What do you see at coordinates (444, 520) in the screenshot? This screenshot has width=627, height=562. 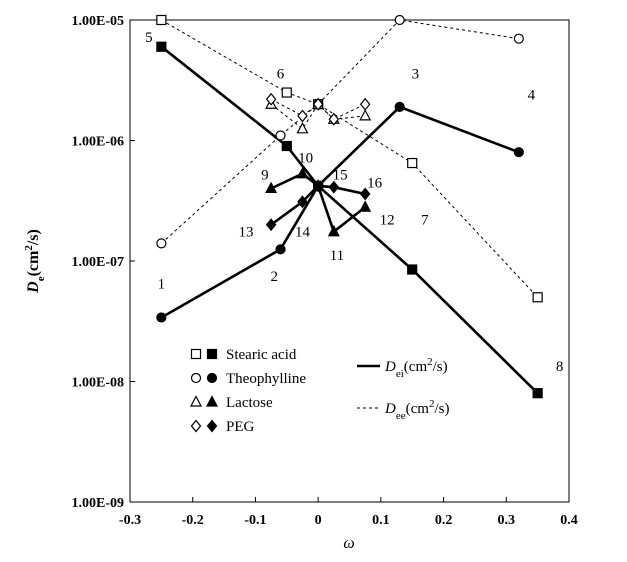 I see `x-tick-label: 0.2` at bounding box center [444, 520].